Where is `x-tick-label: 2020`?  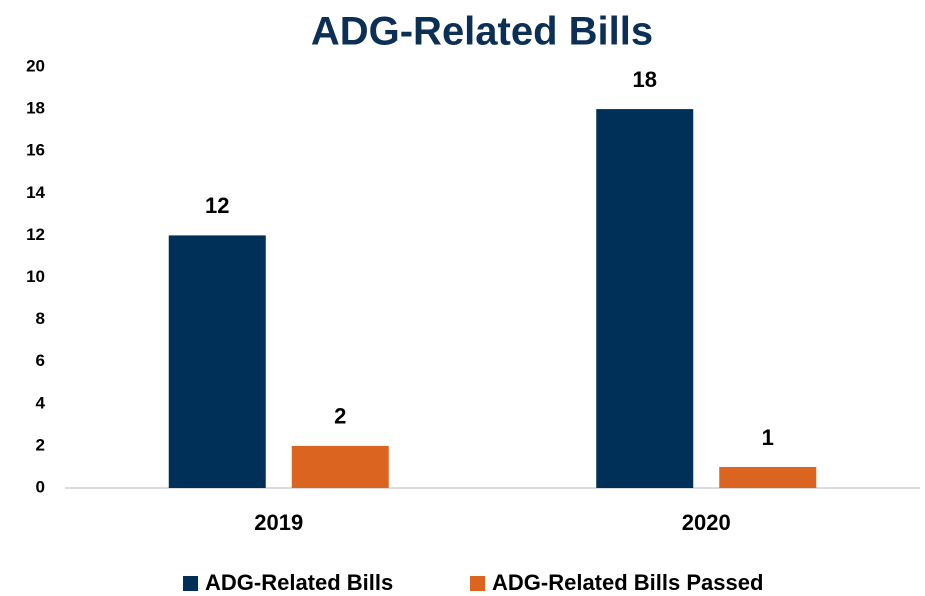 x-tick-label: 2020 is located at coordinates (706, 522).